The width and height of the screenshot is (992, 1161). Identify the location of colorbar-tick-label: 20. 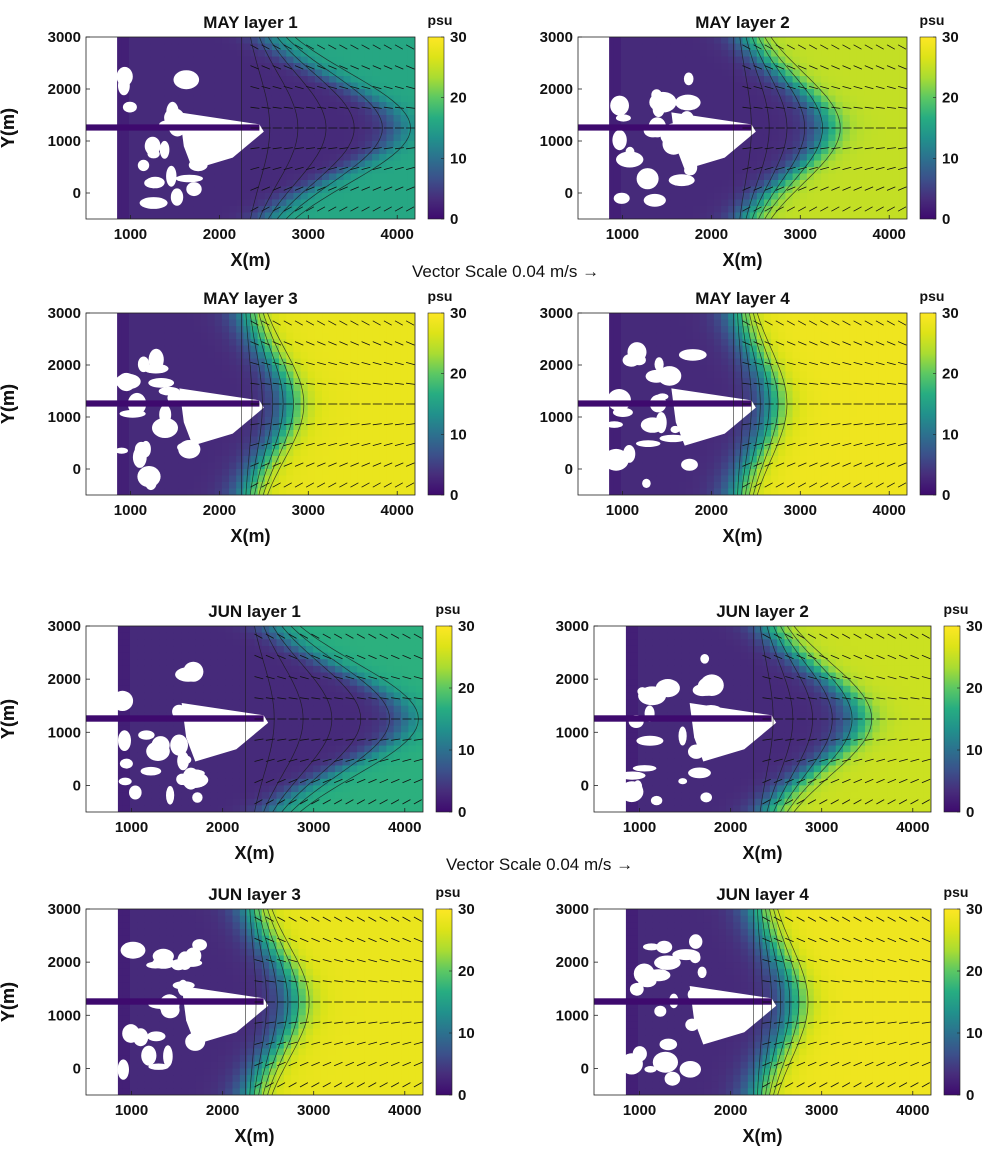
(466, 971).